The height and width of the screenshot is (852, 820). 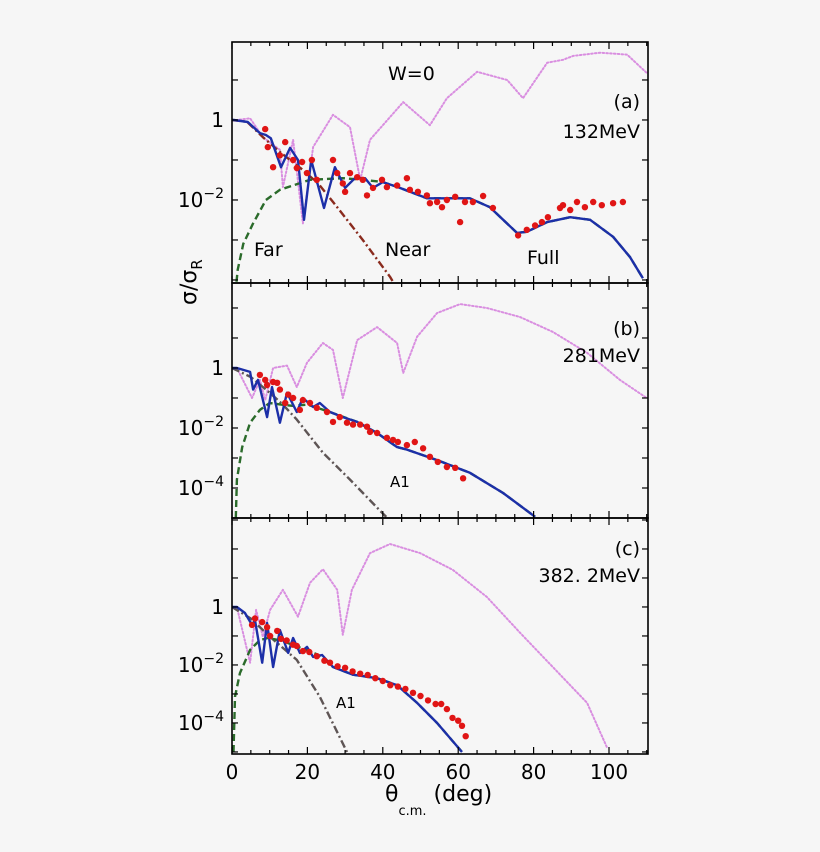 I want to click on annotation-w0: W=0, so click(x=411, y=74).